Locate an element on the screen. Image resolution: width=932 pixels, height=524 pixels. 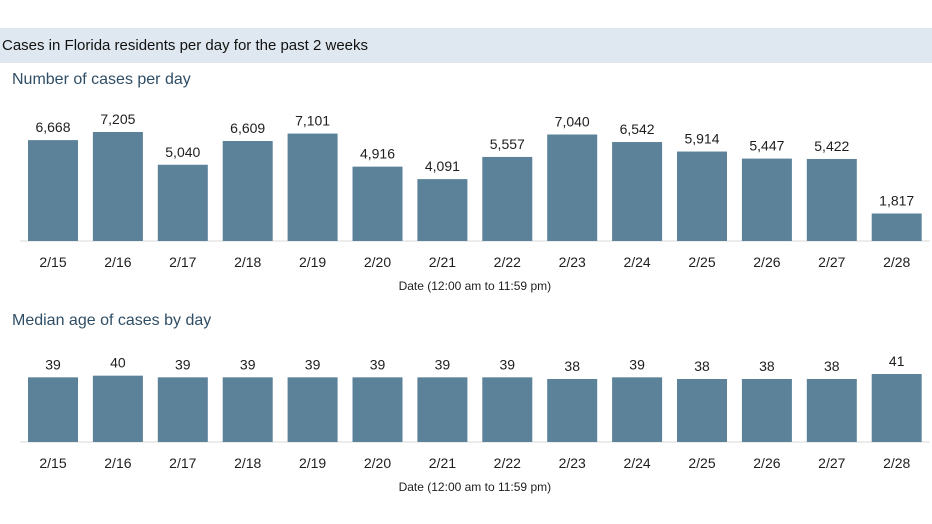
cases-chart-title: Number of cases per day is located at coordinates (101, 79).